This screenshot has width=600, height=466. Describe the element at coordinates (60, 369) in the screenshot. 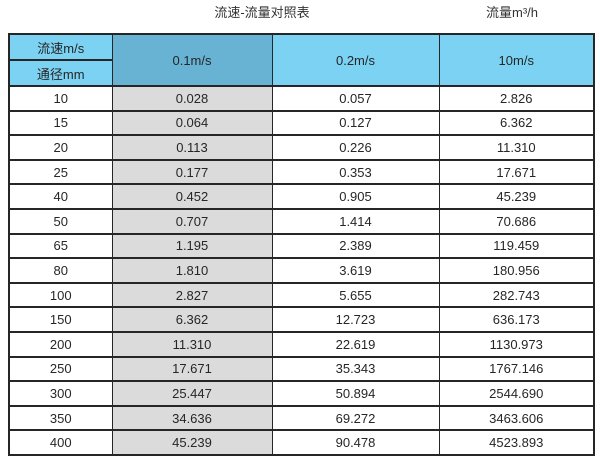

I see `diameter-cell: 250` at that location.